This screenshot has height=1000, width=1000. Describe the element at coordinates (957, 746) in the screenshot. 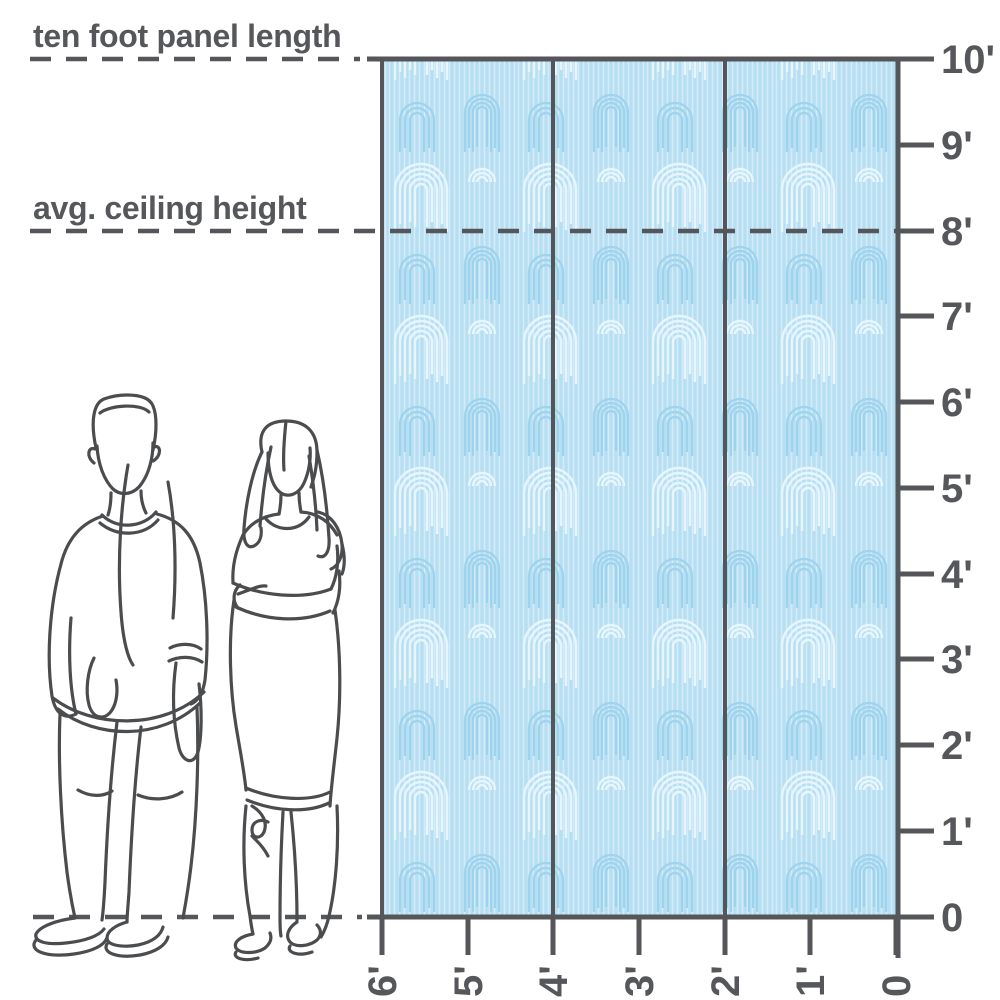

I see `vruler-label-2ft: 2'` at that location.